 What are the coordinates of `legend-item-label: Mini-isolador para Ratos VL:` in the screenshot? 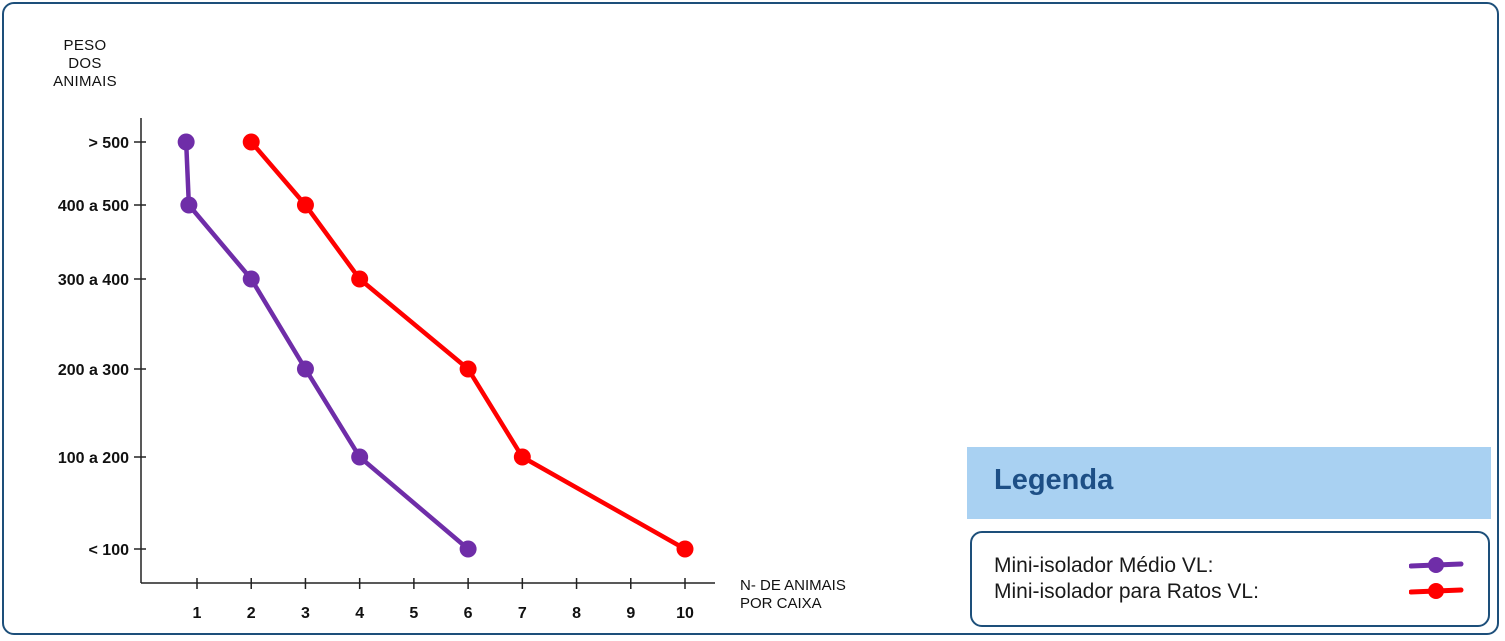 It's located at (1126, 591).